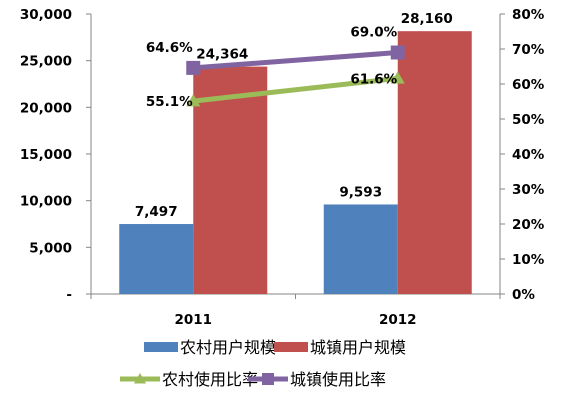  What do you see at coordinates (528, 225) in the screenshot?
I see `y-right-tick-label: 20%` at bounding box center [528, 225].